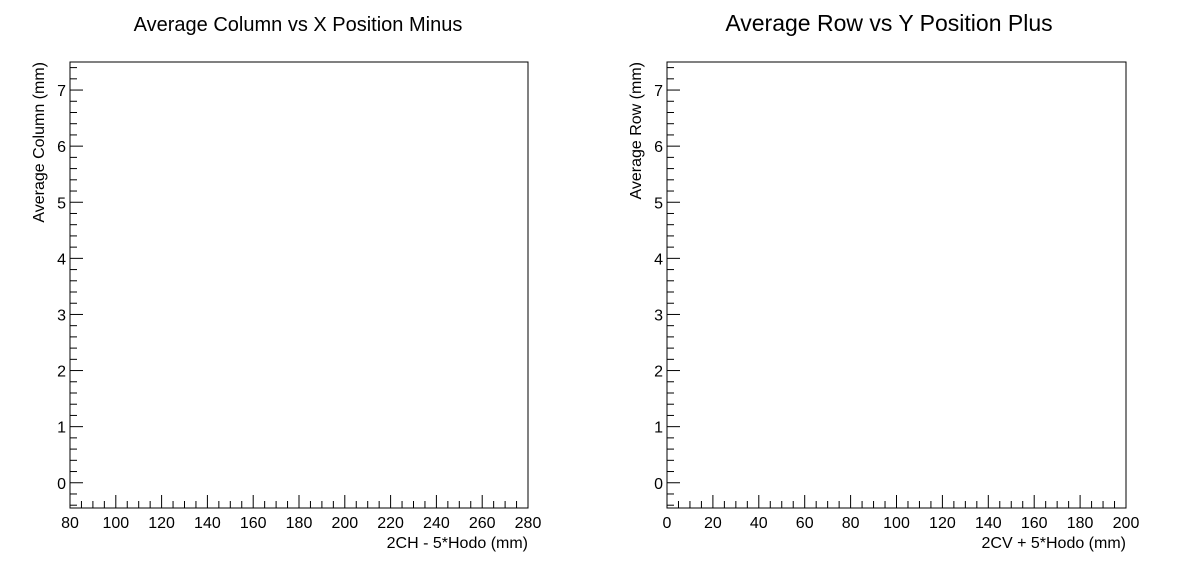 This screenshot has height=572, width=1196. What do you see at coordinates (636, 131) in the screenshot?
I see `y-axis-label: Average Row (mm)` at bounding box center [636, 131].